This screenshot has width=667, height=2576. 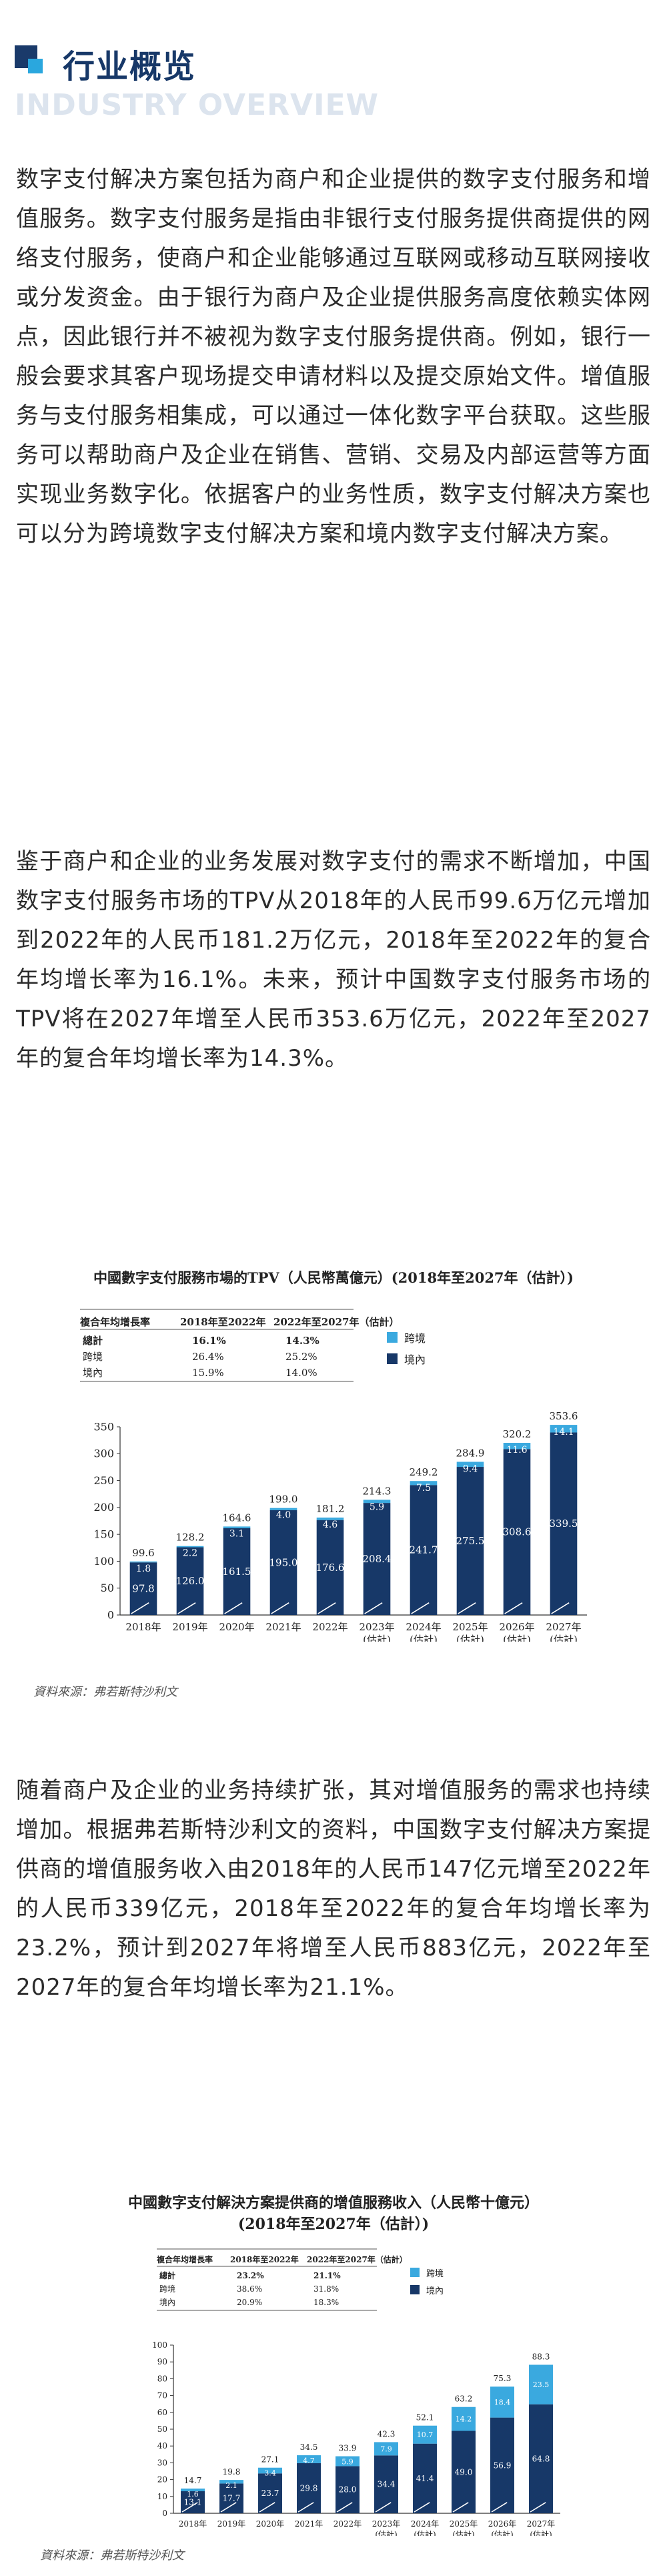 I want to click on bar-value-domestic: 339.5, so click(x=564, y=1524).